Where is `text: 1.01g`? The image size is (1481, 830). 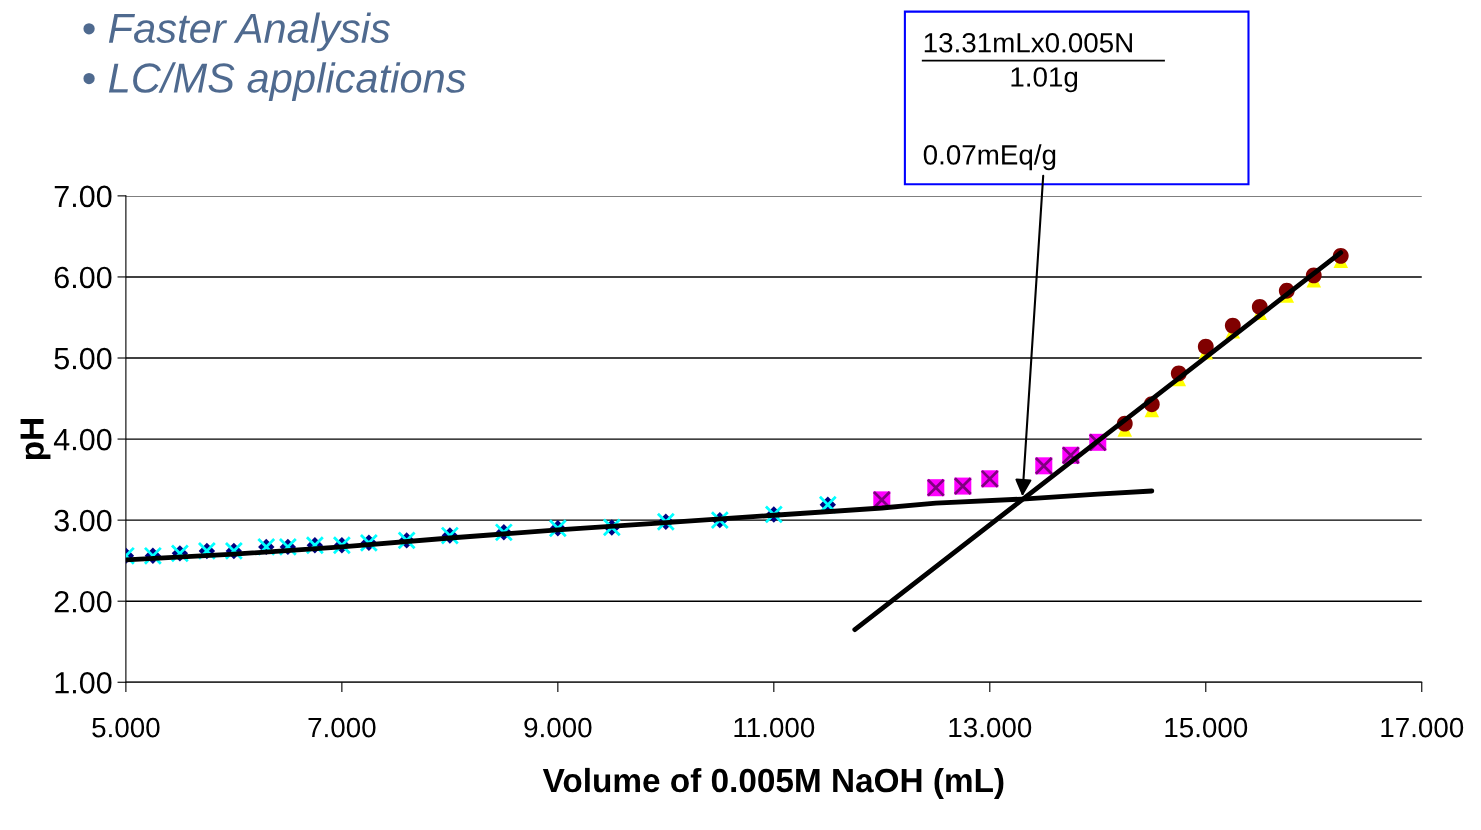
text: 1.01g is located at coordinates (1044, 80).